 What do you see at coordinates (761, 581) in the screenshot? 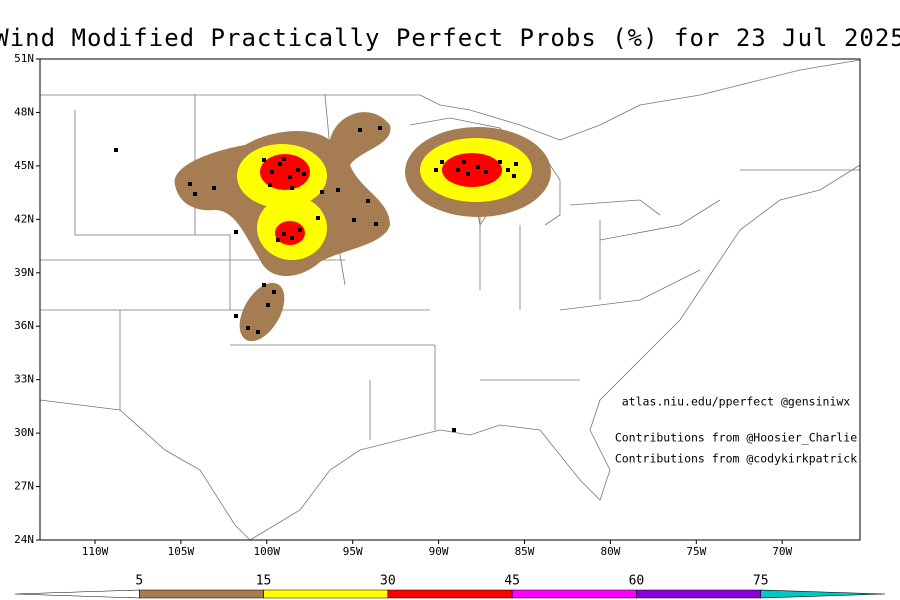
I see `colorbar-label: 75` at bounding box center [761, 581].